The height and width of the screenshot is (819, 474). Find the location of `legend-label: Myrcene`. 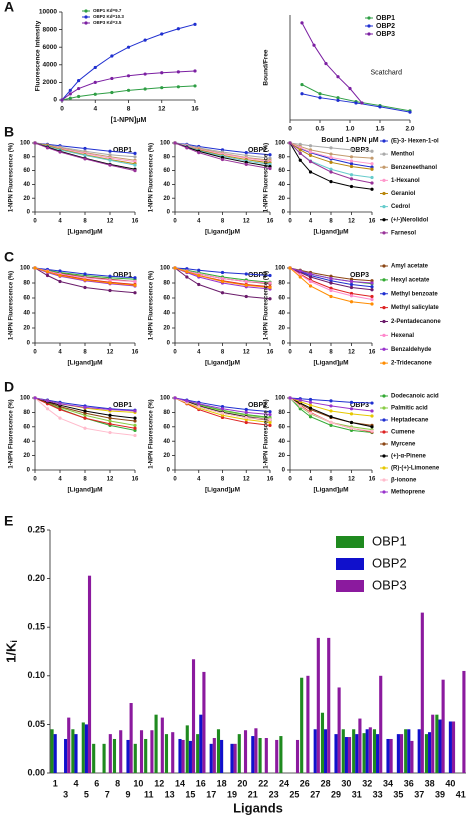

legend-label: Myrcene is located at coordinates (403, 445).